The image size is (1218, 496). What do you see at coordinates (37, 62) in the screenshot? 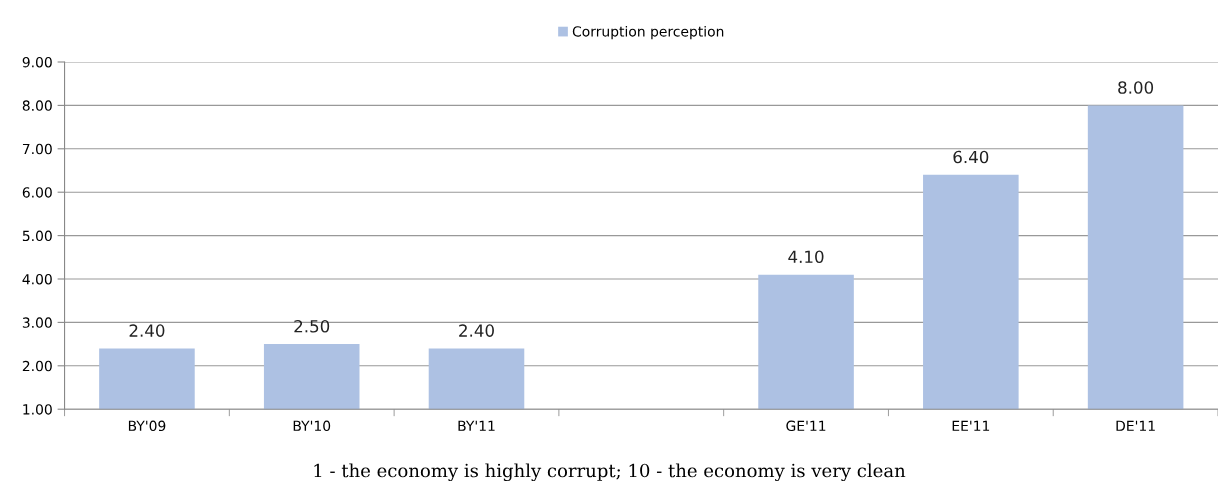
I see `y-tick-label: 9.00` at bounding box center [37, 62].